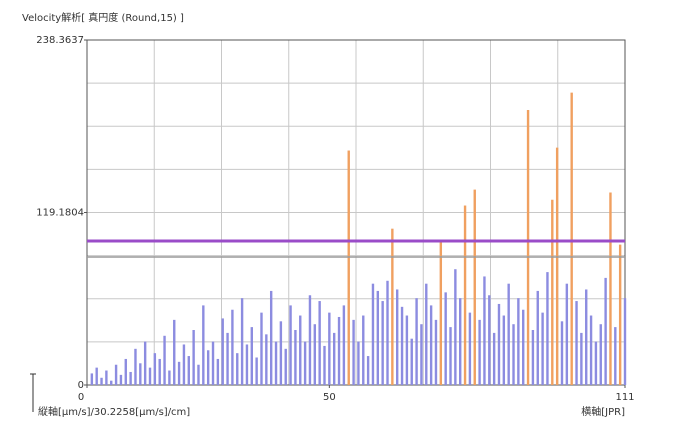  I want to click on x-tick-label: 0, so click(81, 397).